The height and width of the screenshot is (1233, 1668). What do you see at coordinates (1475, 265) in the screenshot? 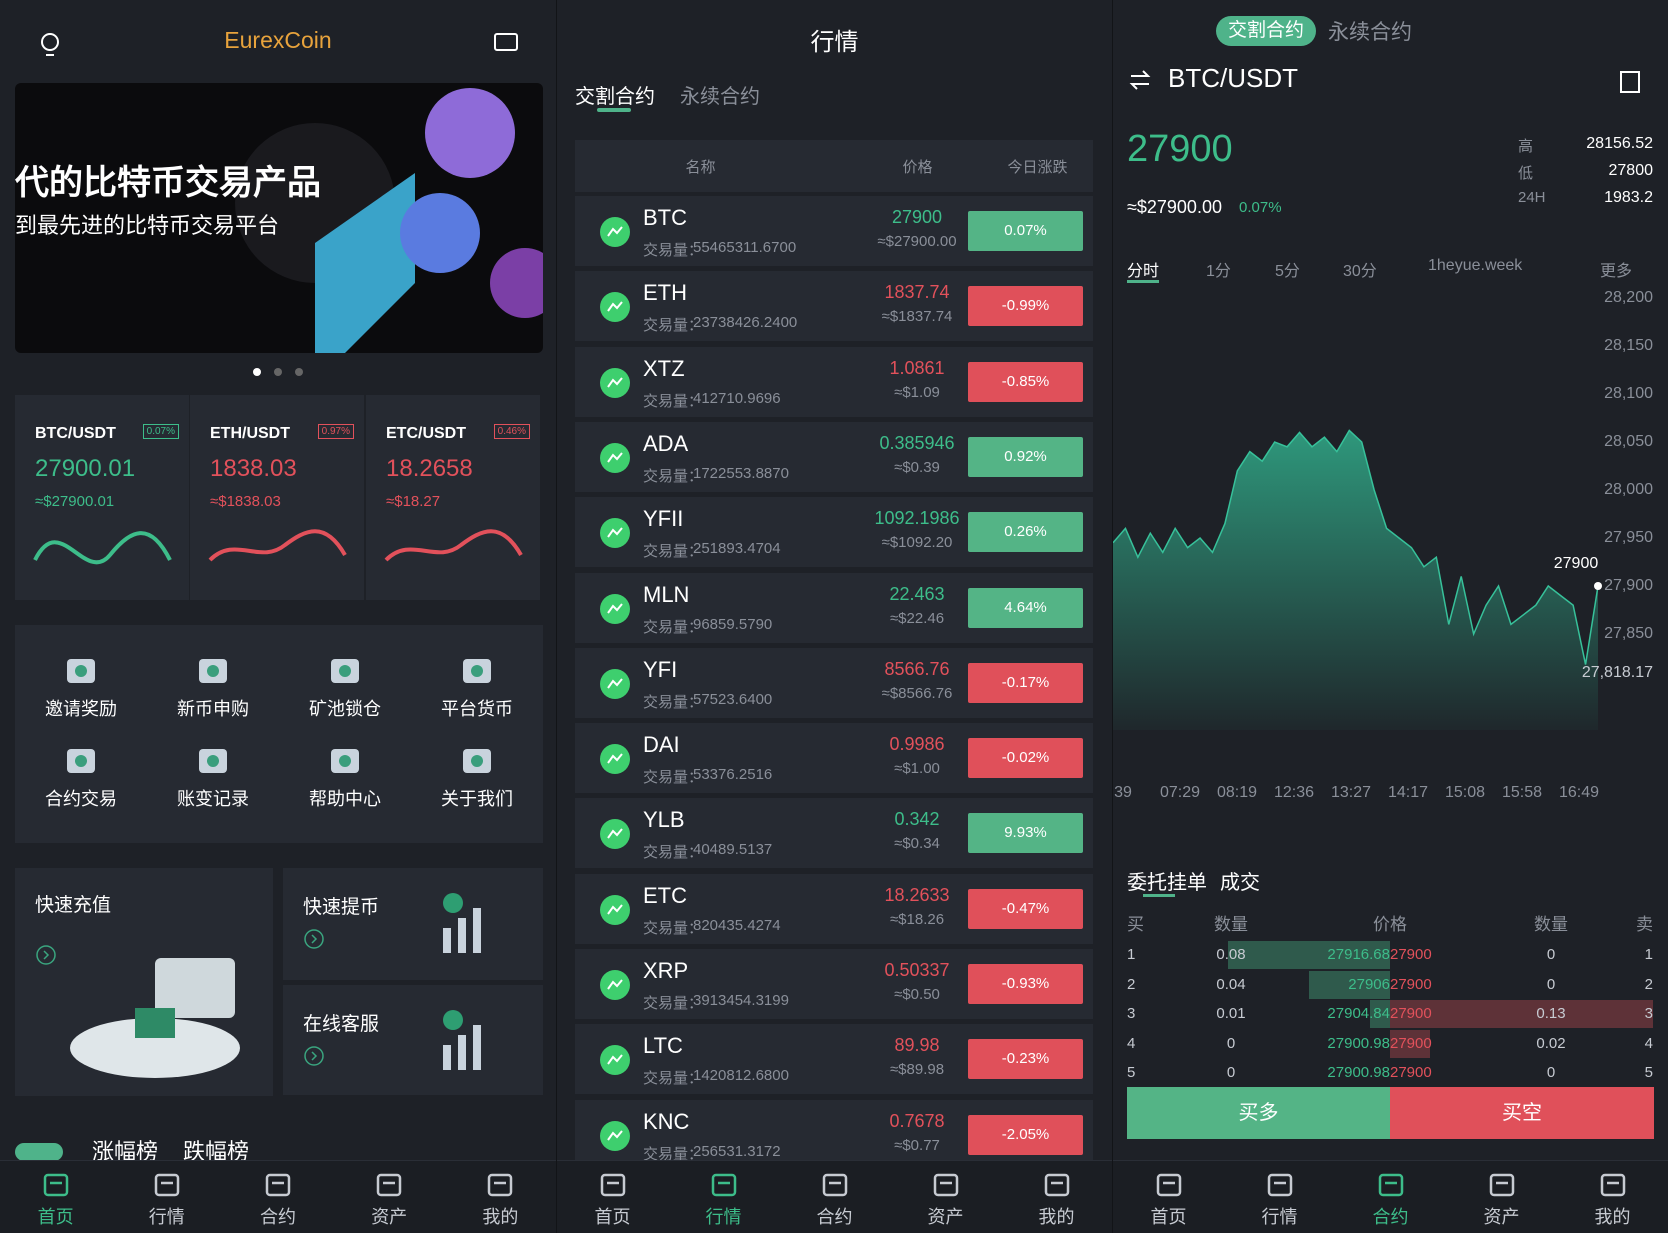
I see `interval-tab: 1heyue.week` at bounding box center [1475, 265].